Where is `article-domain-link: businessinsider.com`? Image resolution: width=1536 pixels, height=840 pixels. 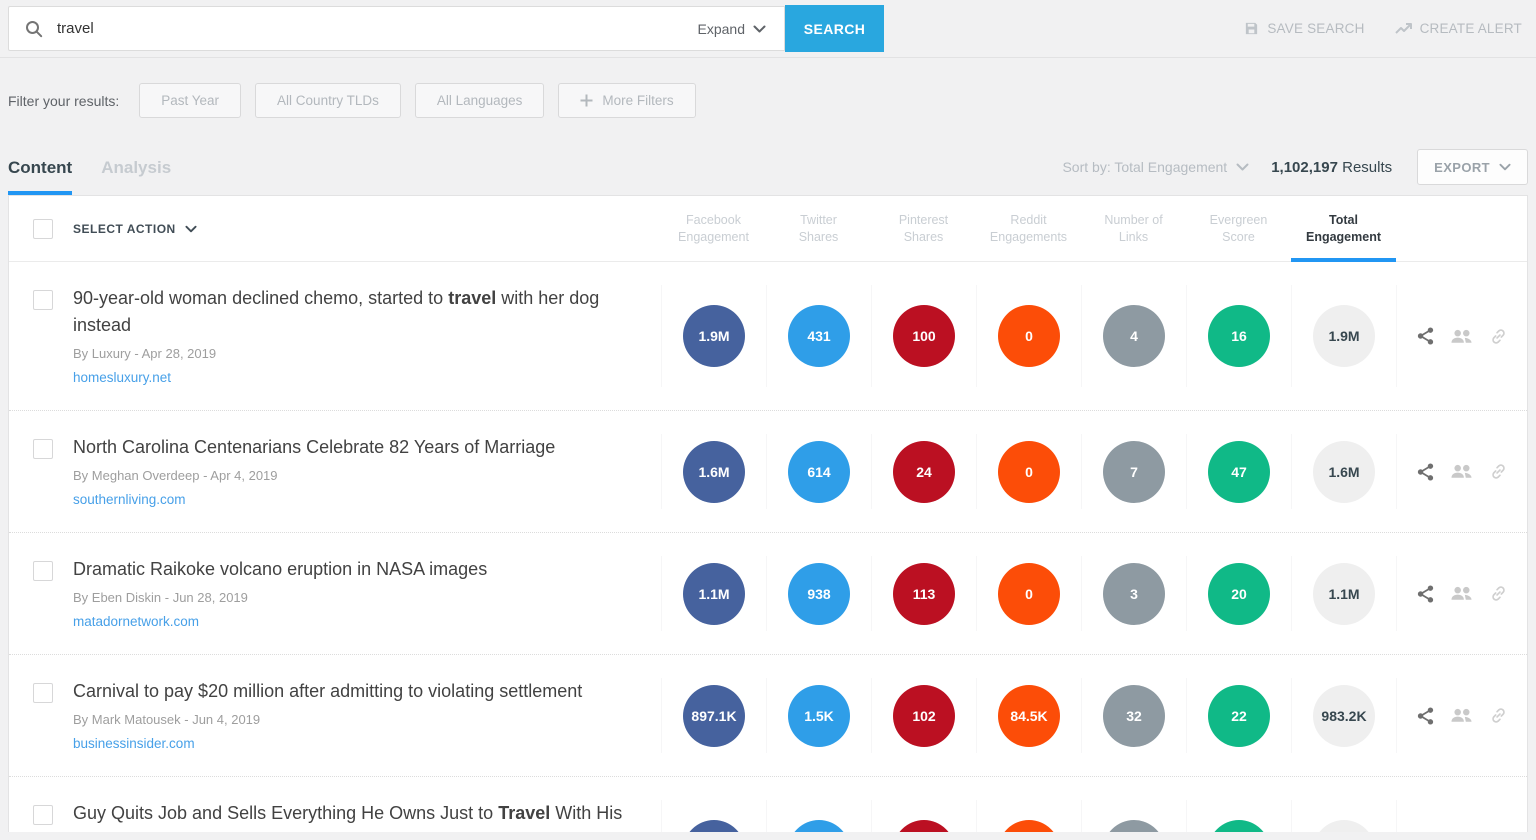
article-domain-link: businessinsider.com is located at coordinates (134, 743).